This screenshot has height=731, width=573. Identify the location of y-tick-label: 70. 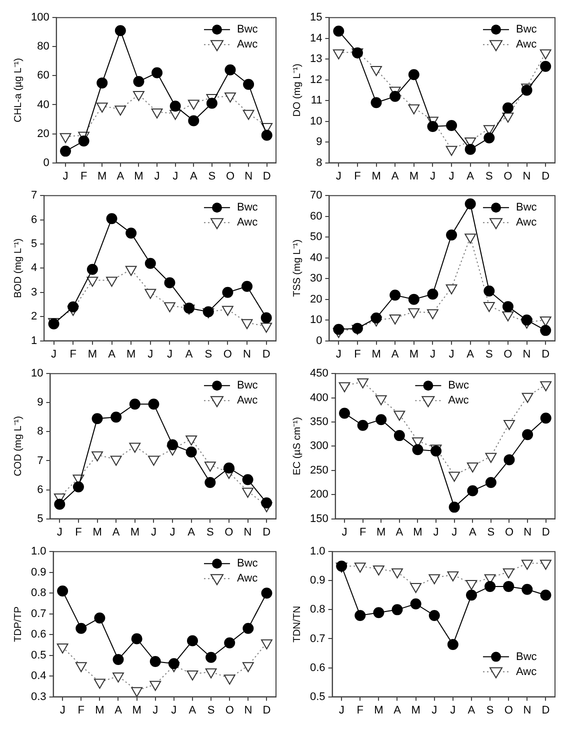
(316, 196).